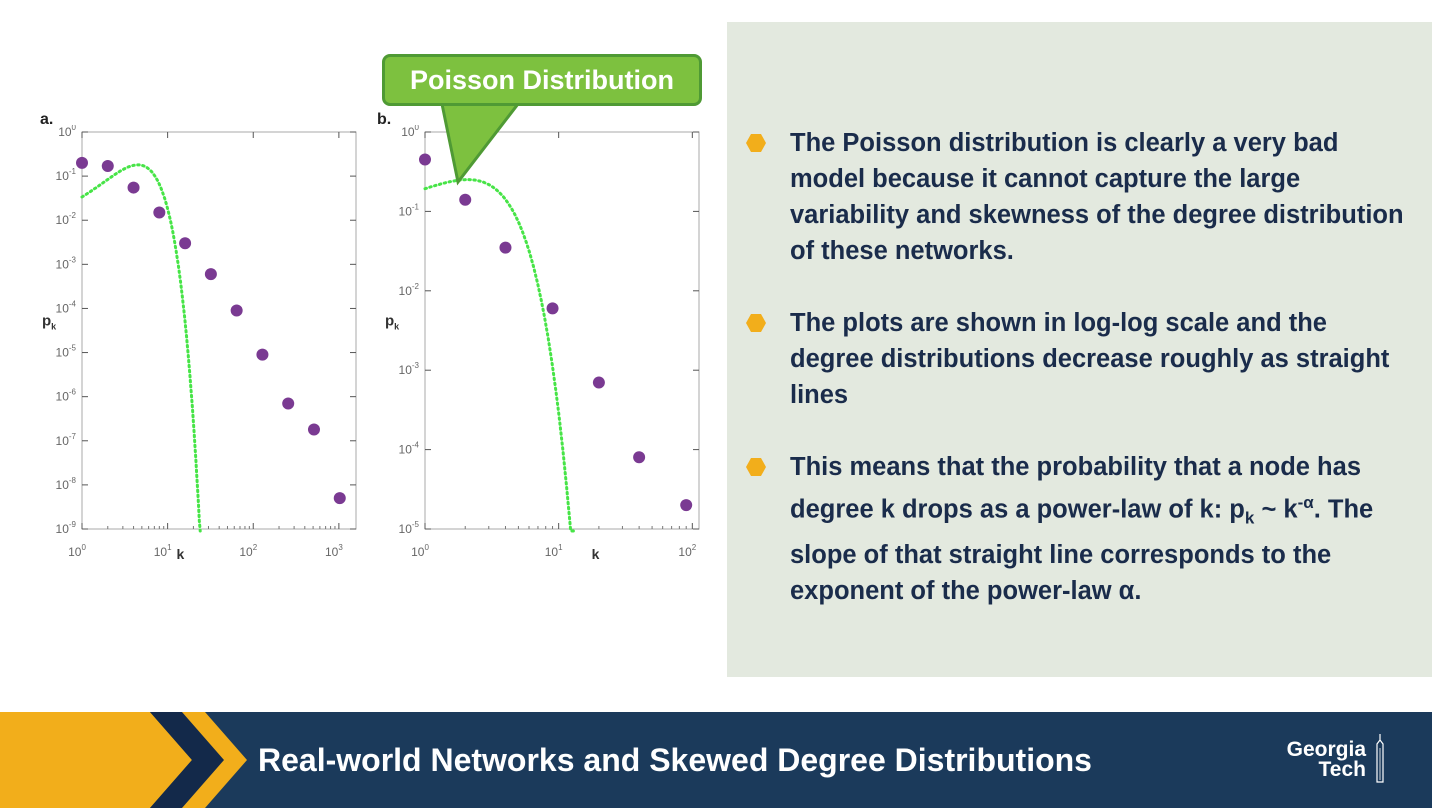  What do you see at coordinates (66, 396) in the screenshot?
I see `y-tick-label: 10⁻⁶` at bounding box center [66, 396].